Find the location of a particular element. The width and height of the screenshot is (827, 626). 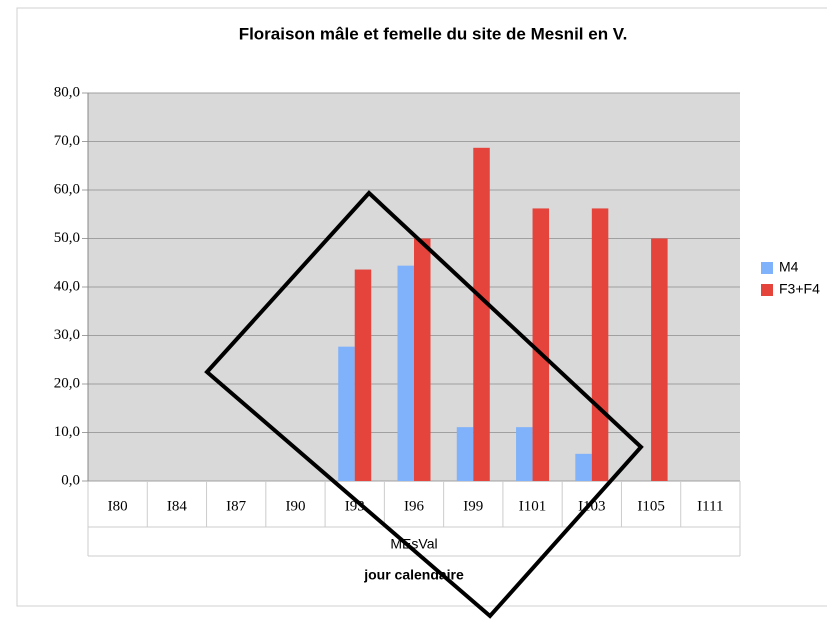

legend-label: F3+F4 is located at coordinates (799, 289).